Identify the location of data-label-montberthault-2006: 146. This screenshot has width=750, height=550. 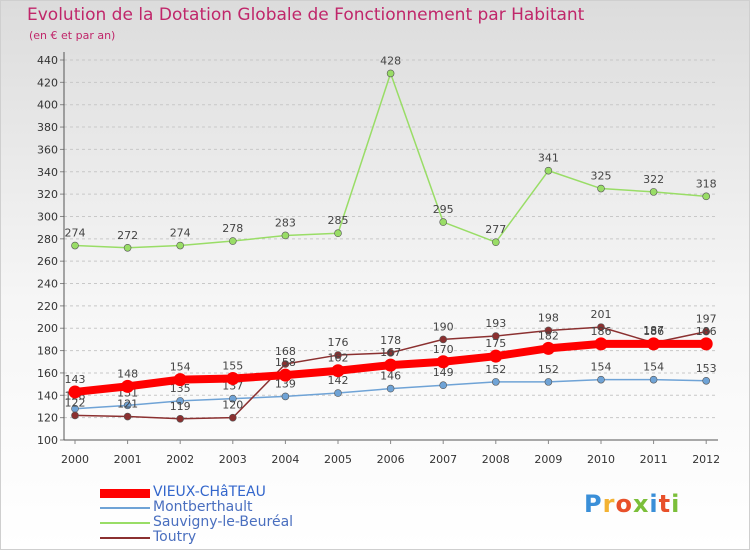
(390, 376).